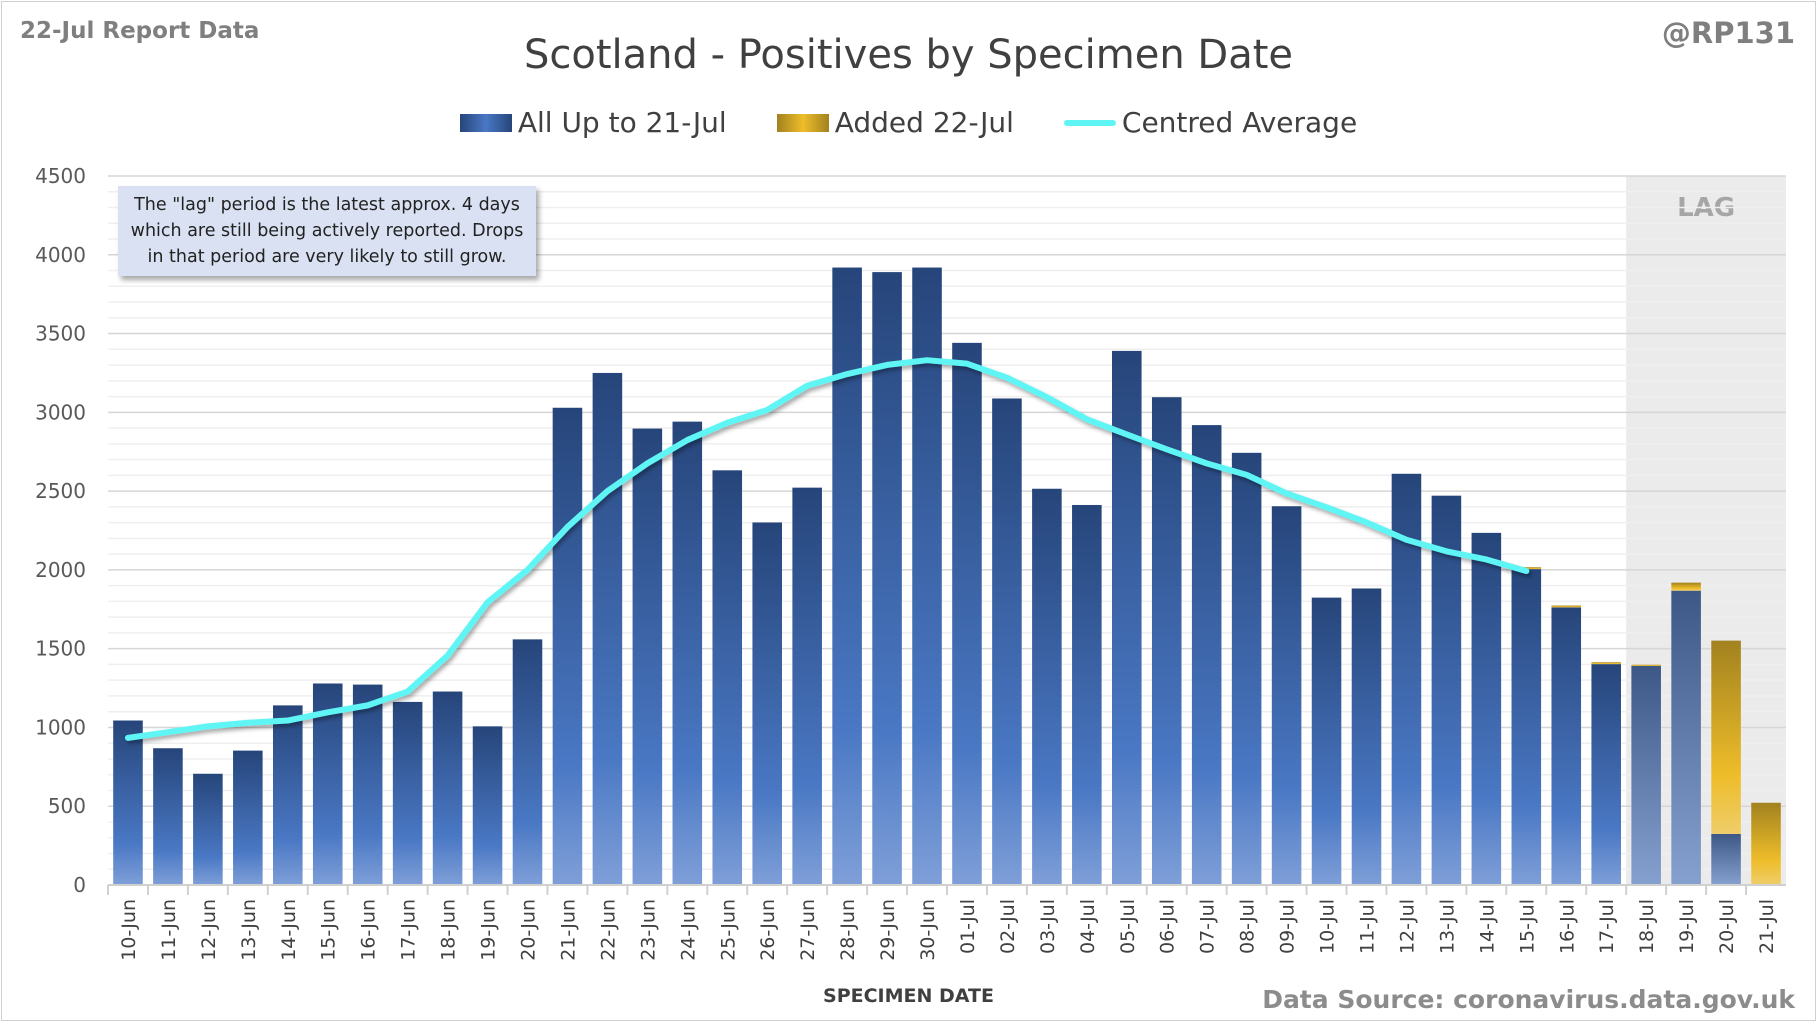 This screenshot has width=1817, height=1022. What do you see at coordinates (369, 930) in the screenshot?
I see `x-tick-label: 16-Jun` at bounding box center [369, 930].